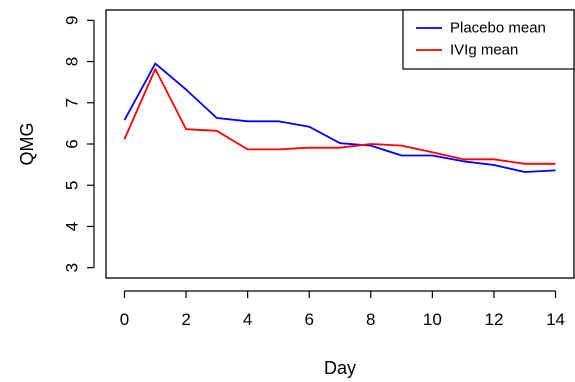 The width and height of the screenshot is (575, 382). I want to click on y-axis: 3 4 5 6 7 8 9, so click(79, 144).